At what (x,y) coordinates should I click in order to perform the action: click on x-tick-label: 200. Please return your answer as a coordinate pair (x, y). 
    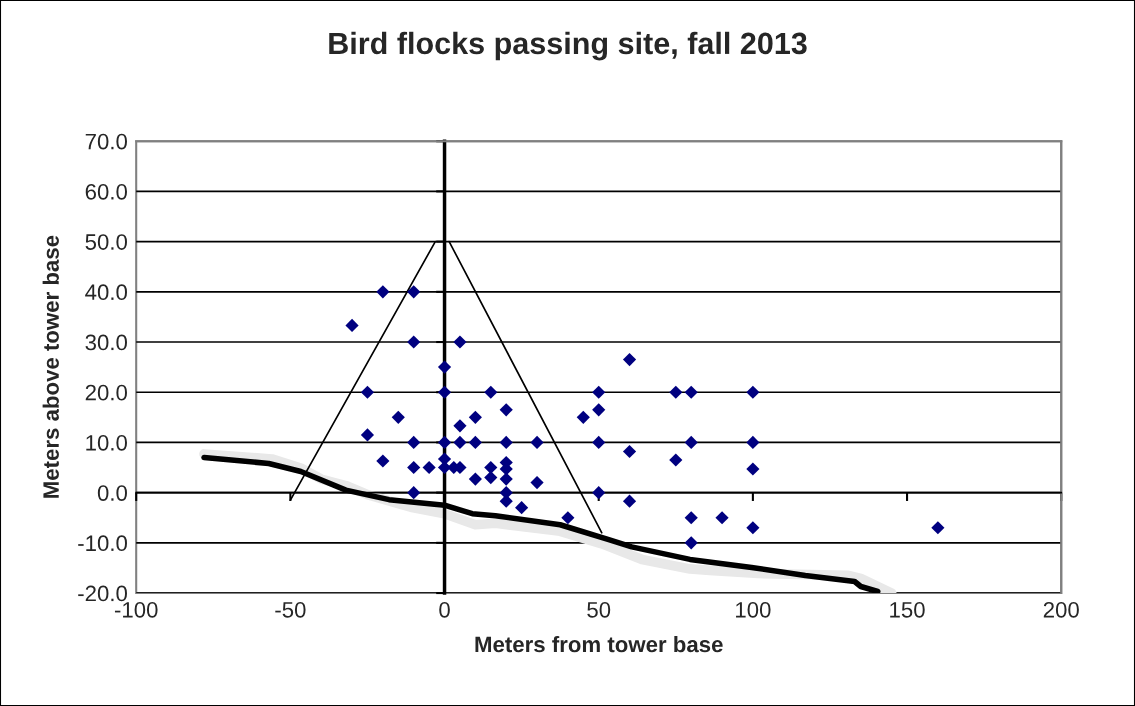
    Looking at the image, I should click on (1061, 609).